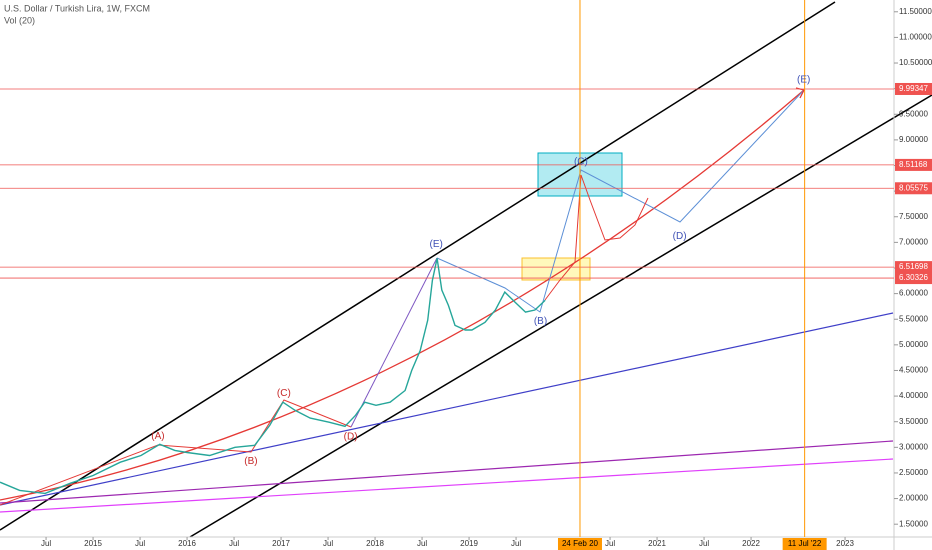  Describe the element at coordinates (187, 543) in the screenshot. I see `x-tick-label: 2016` at that location.